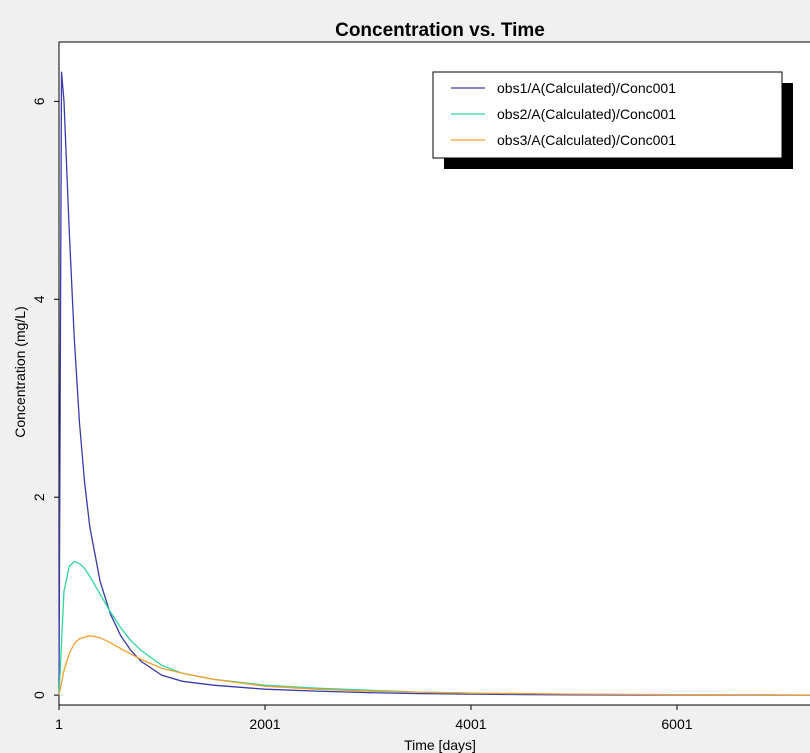  I want to click on legend-box, so click(607, 115).